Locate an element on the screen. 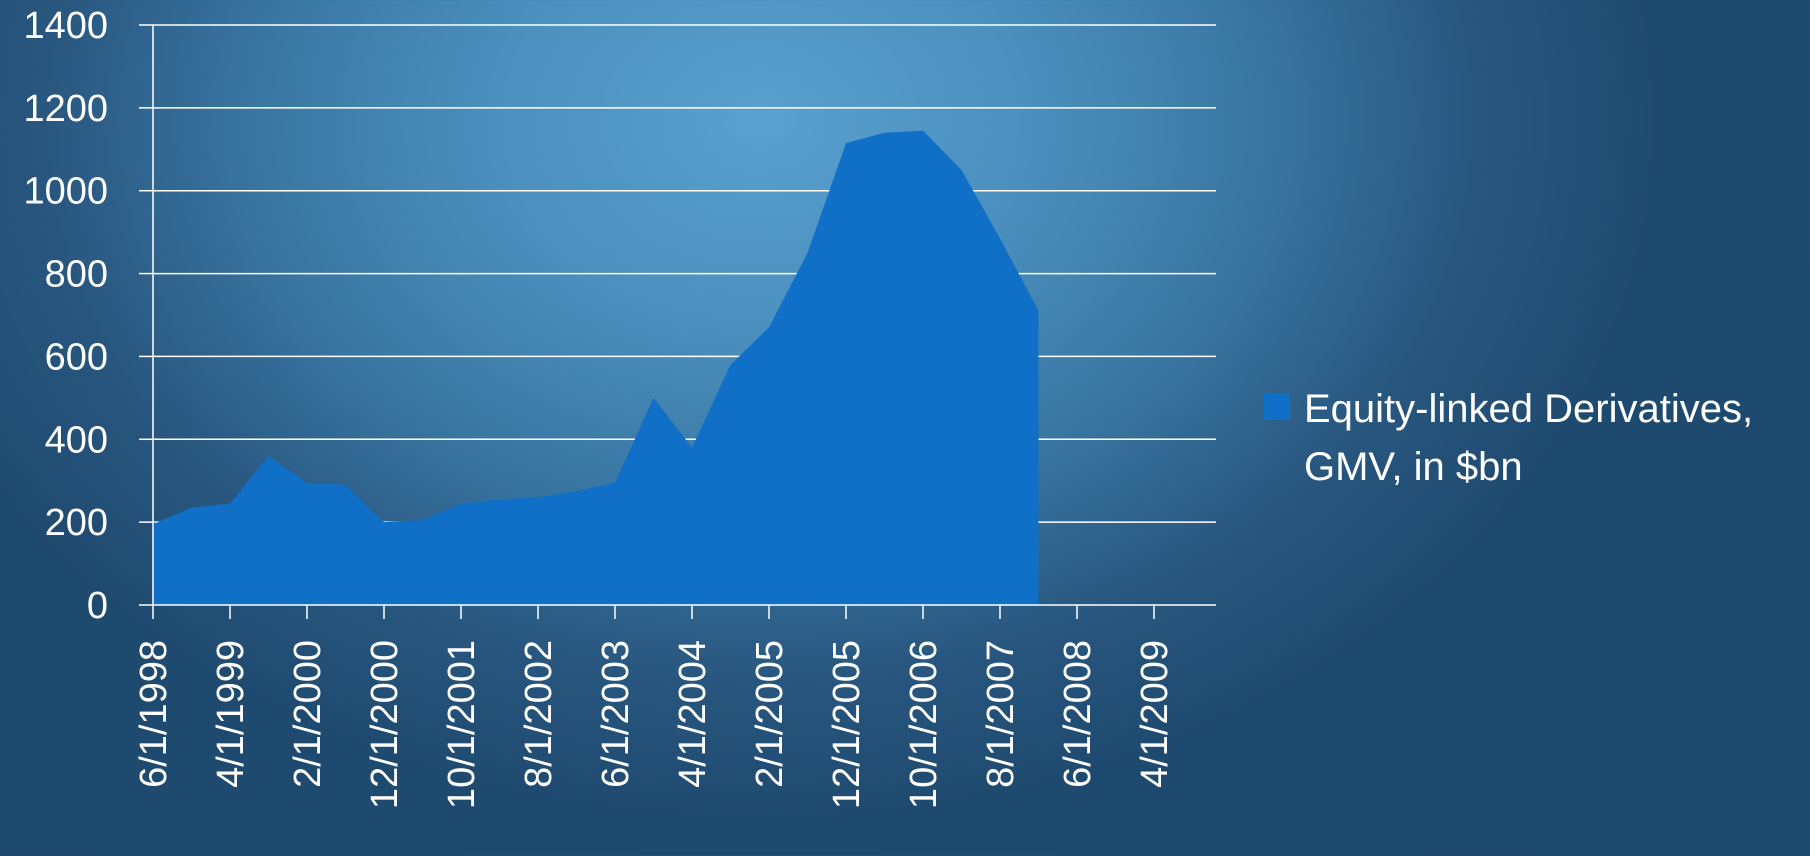 Image resolution: width=1810 pixels, height=856 pixels. y-tick-label: 1400 is located at coordinates (65, 26).